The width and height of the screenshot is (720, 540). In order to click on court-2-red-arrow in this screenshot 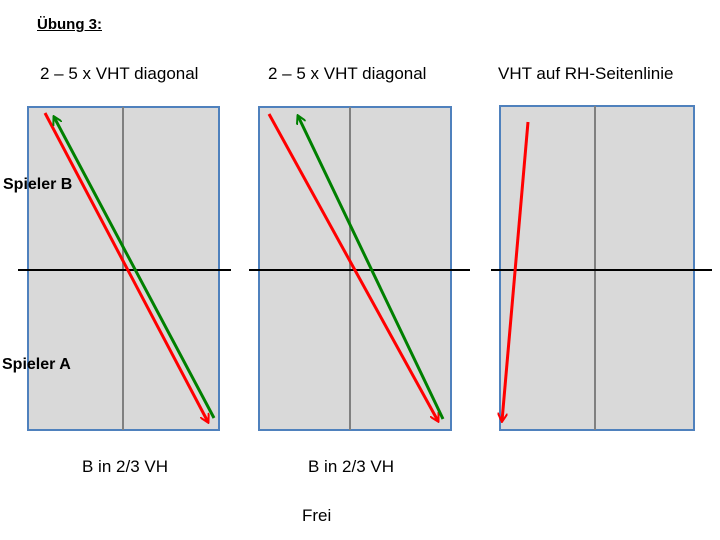, I will do `click(352, 267)`.